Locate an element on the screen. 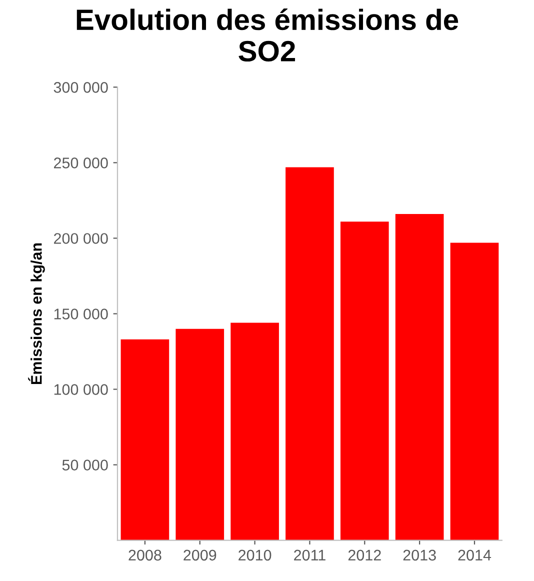 The width and height of the screenshot is (534, 581). chart-title: Evolution des émissions de SO2 is located at coordinates (267, 35).